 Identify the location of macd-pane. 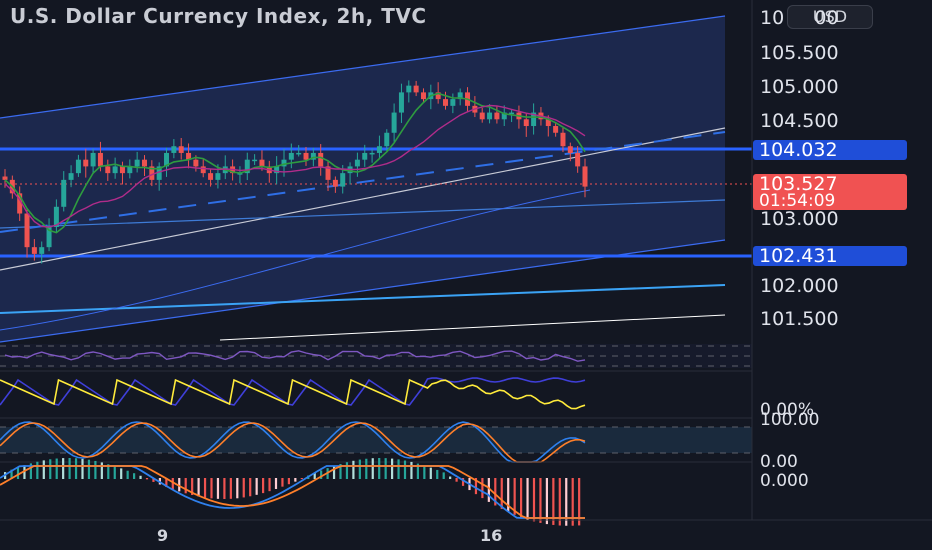
(292, 492).